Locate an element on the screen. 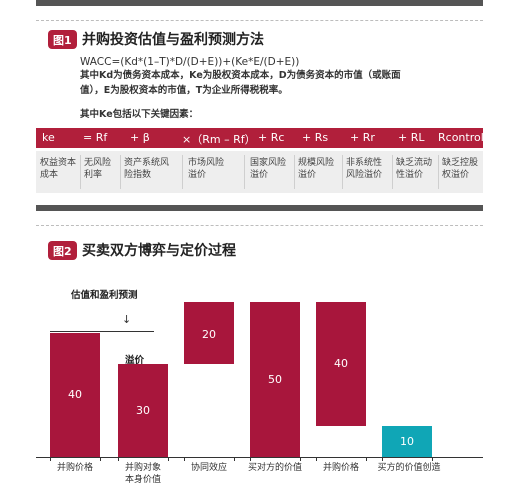 The width and height of the screenshot is (513, 500). ke-header-3: ×（Rm – Rf） is located at coordinates (219, 139).